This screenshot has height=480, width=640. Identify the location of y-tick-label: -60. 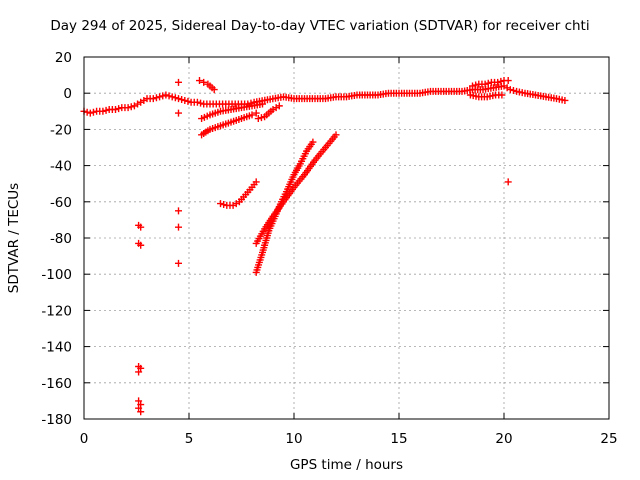
(61, 203).